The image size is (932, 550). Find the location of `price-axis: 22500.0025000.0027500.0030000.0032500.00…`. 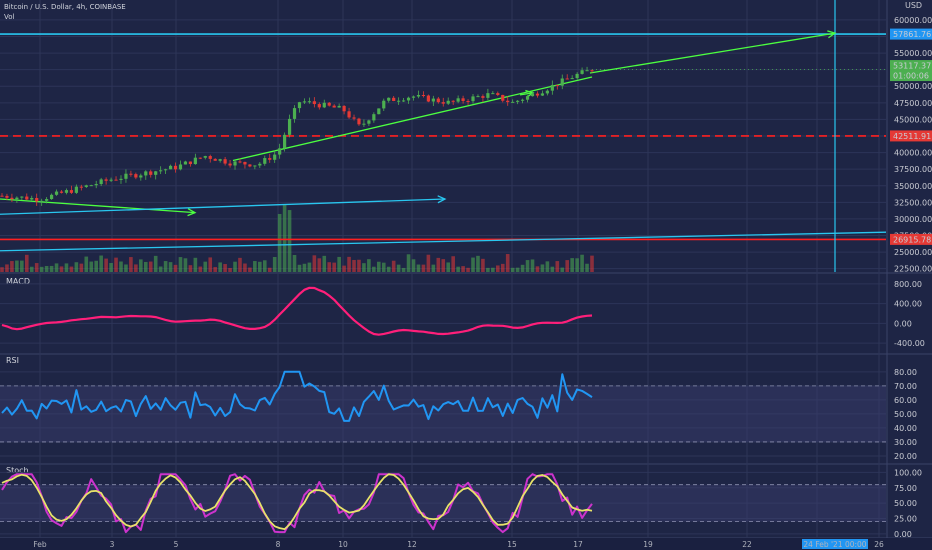

price-axis: 22500.0025000.0027500.0030000.0032500.00… is located at coordinates (911, 270).